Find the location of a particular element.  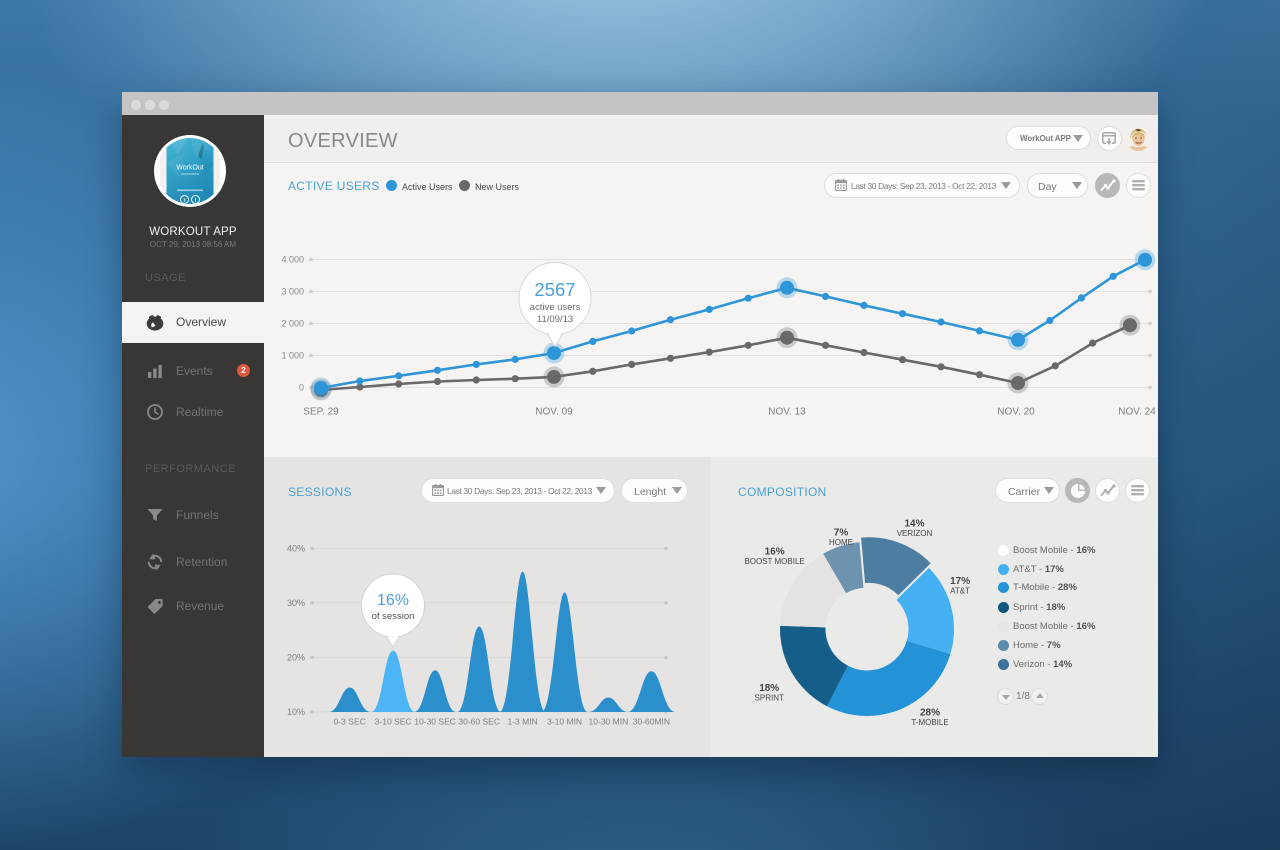

svg-text: of session is located at coordinates (393, 616).